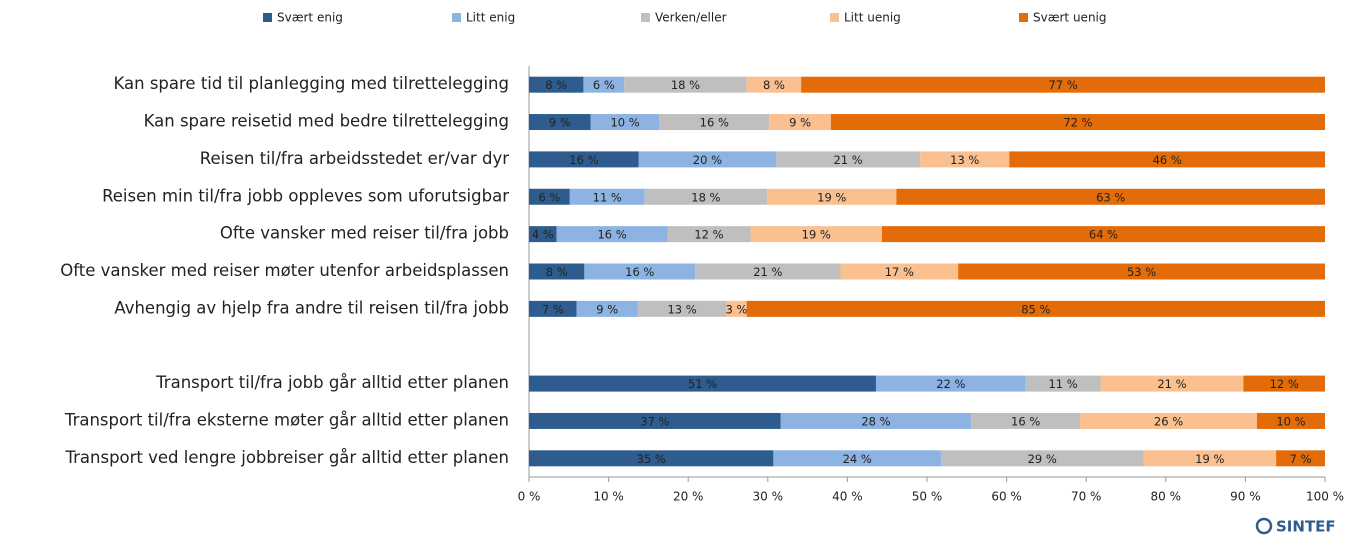 Image resolution: width=1372 pixels, height=536 pixels. Describe the element at coordinates (1070, 18) in the screenshot. I see `legend-label: Svært uenig` at that location.